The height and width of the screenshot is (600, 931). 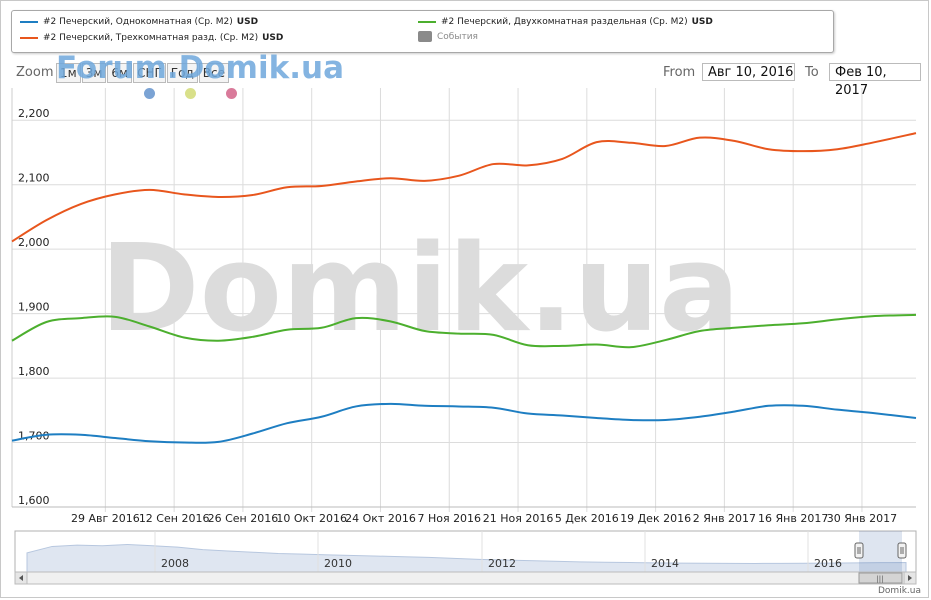 I want to click on footer-brand: Domik.ua, so click(x=899, y=591).